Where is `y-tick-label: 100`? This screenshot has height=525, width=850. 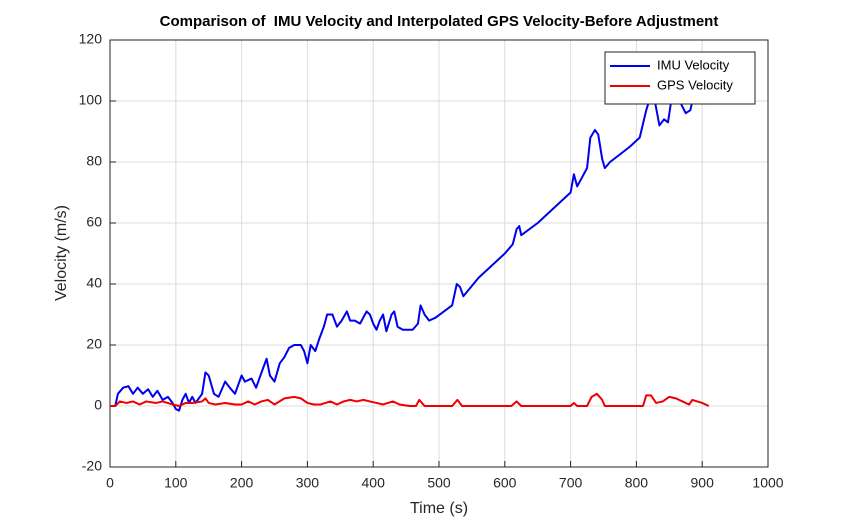
y-tick-label: 100 is located at coordinates (91, 100).